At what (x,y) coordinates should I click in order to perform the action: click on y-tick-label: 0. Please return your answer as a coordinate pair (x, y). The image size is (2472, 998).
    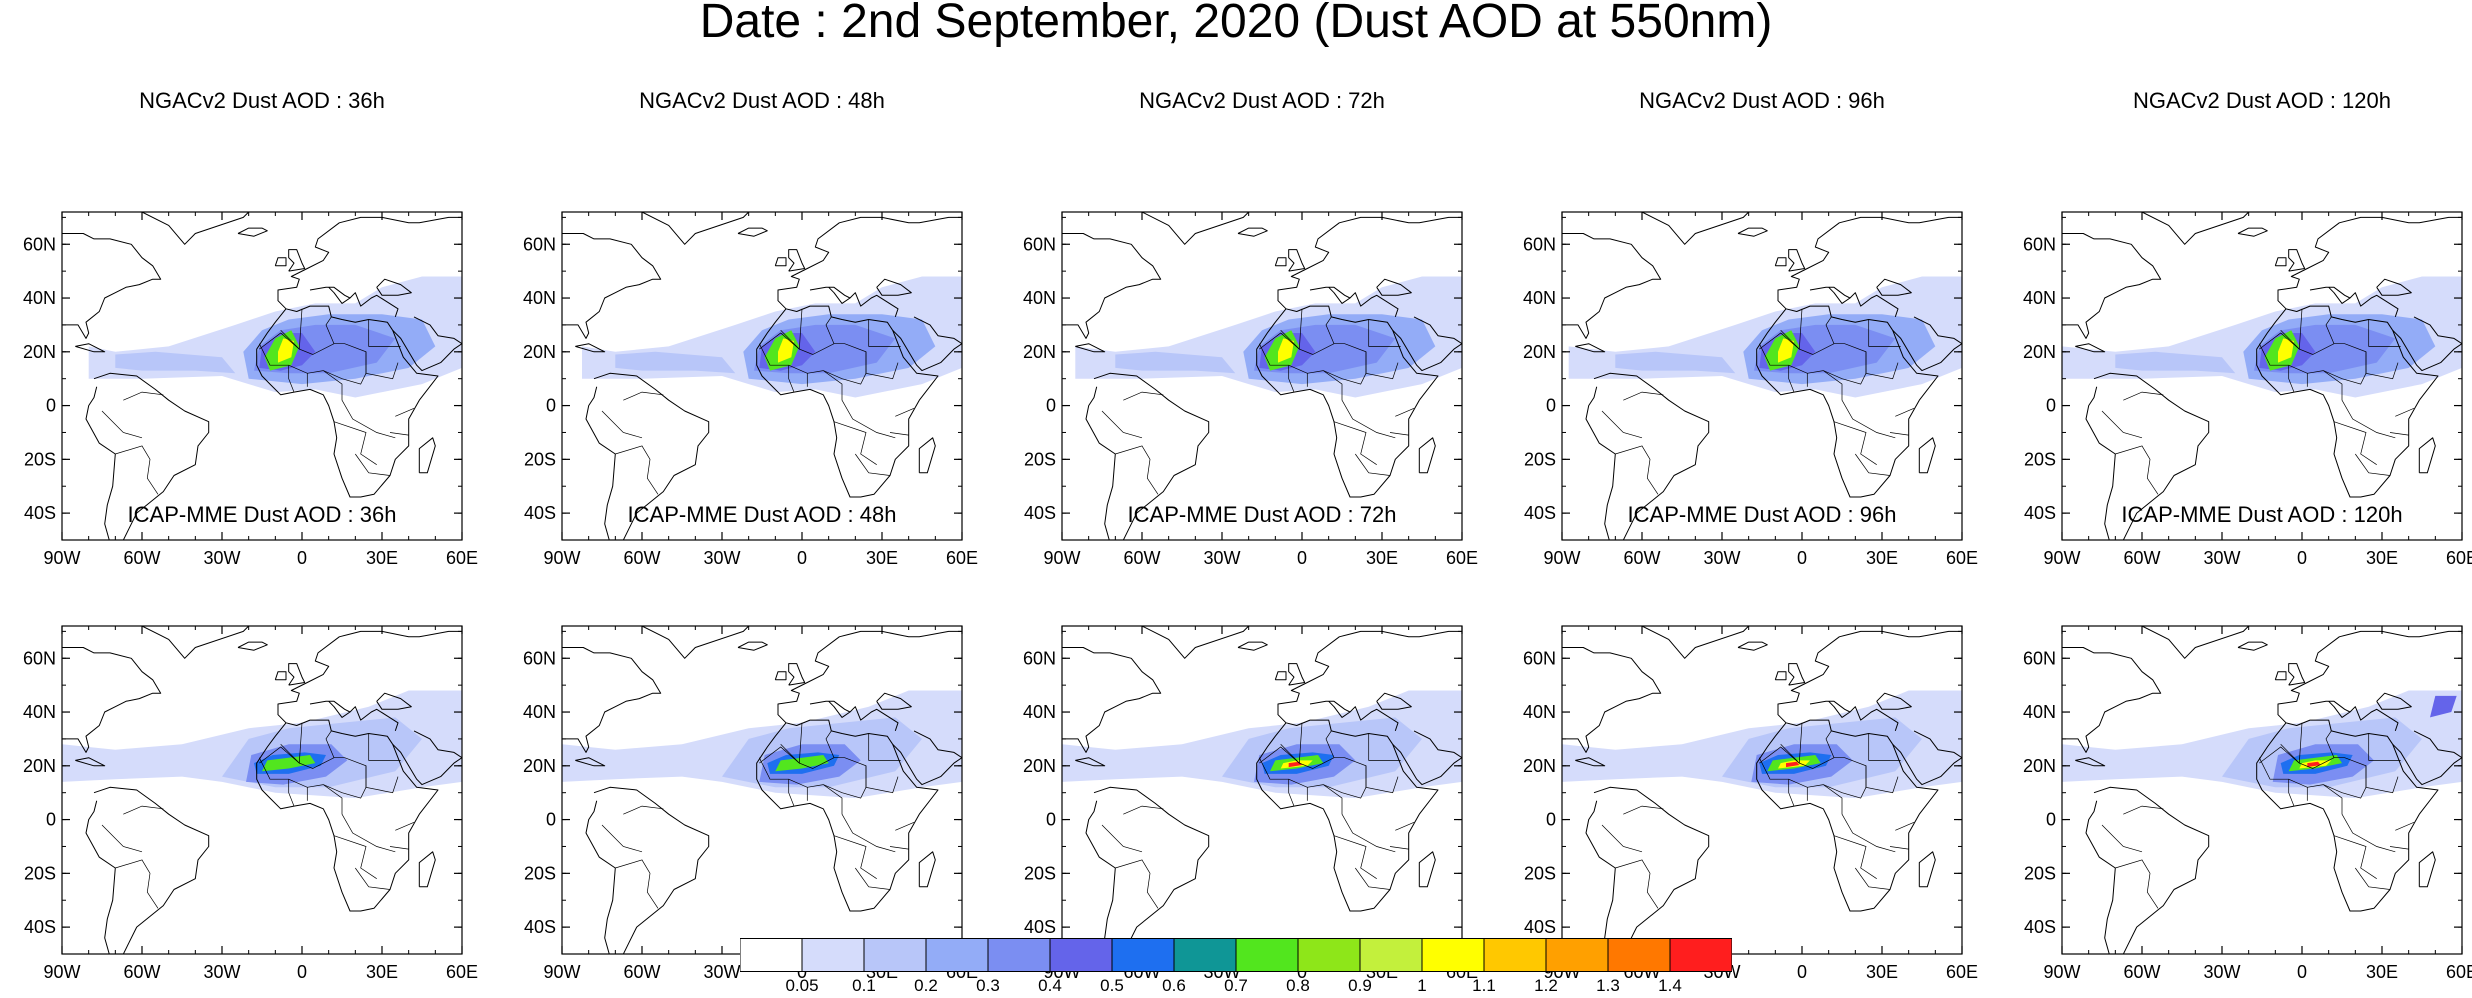
    Looking at the image, I should click on (551, 820).